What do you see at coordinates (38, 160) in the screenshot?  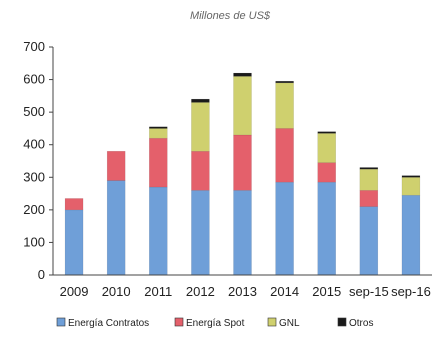 I see `y-axis: 0 100 200 300 400 500 600 700` at bounding box center [38, 160].